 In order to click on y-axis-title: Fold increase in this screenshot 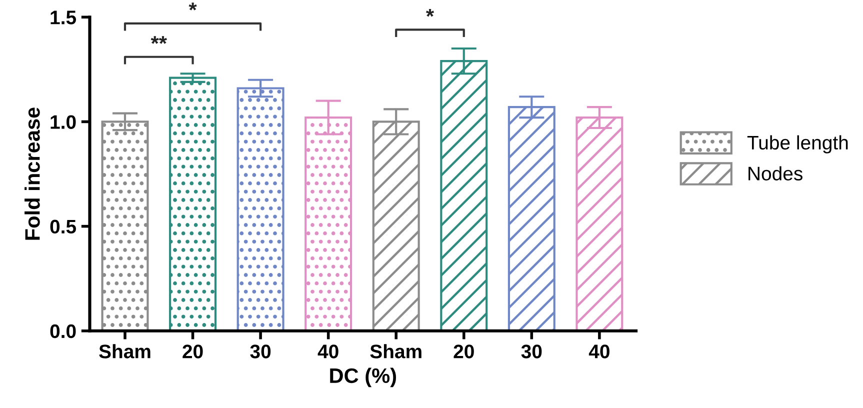, I will do `click(32, 174)`.